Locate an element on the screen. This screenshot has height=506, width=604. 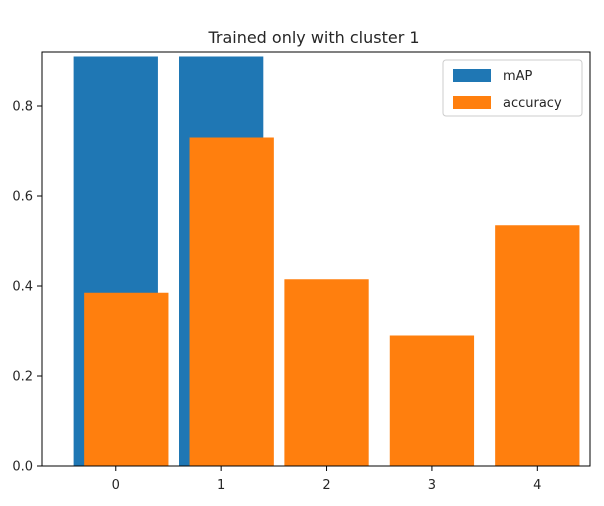
y-tick-label-2: 0.4 is located at coordinates (22, 287).